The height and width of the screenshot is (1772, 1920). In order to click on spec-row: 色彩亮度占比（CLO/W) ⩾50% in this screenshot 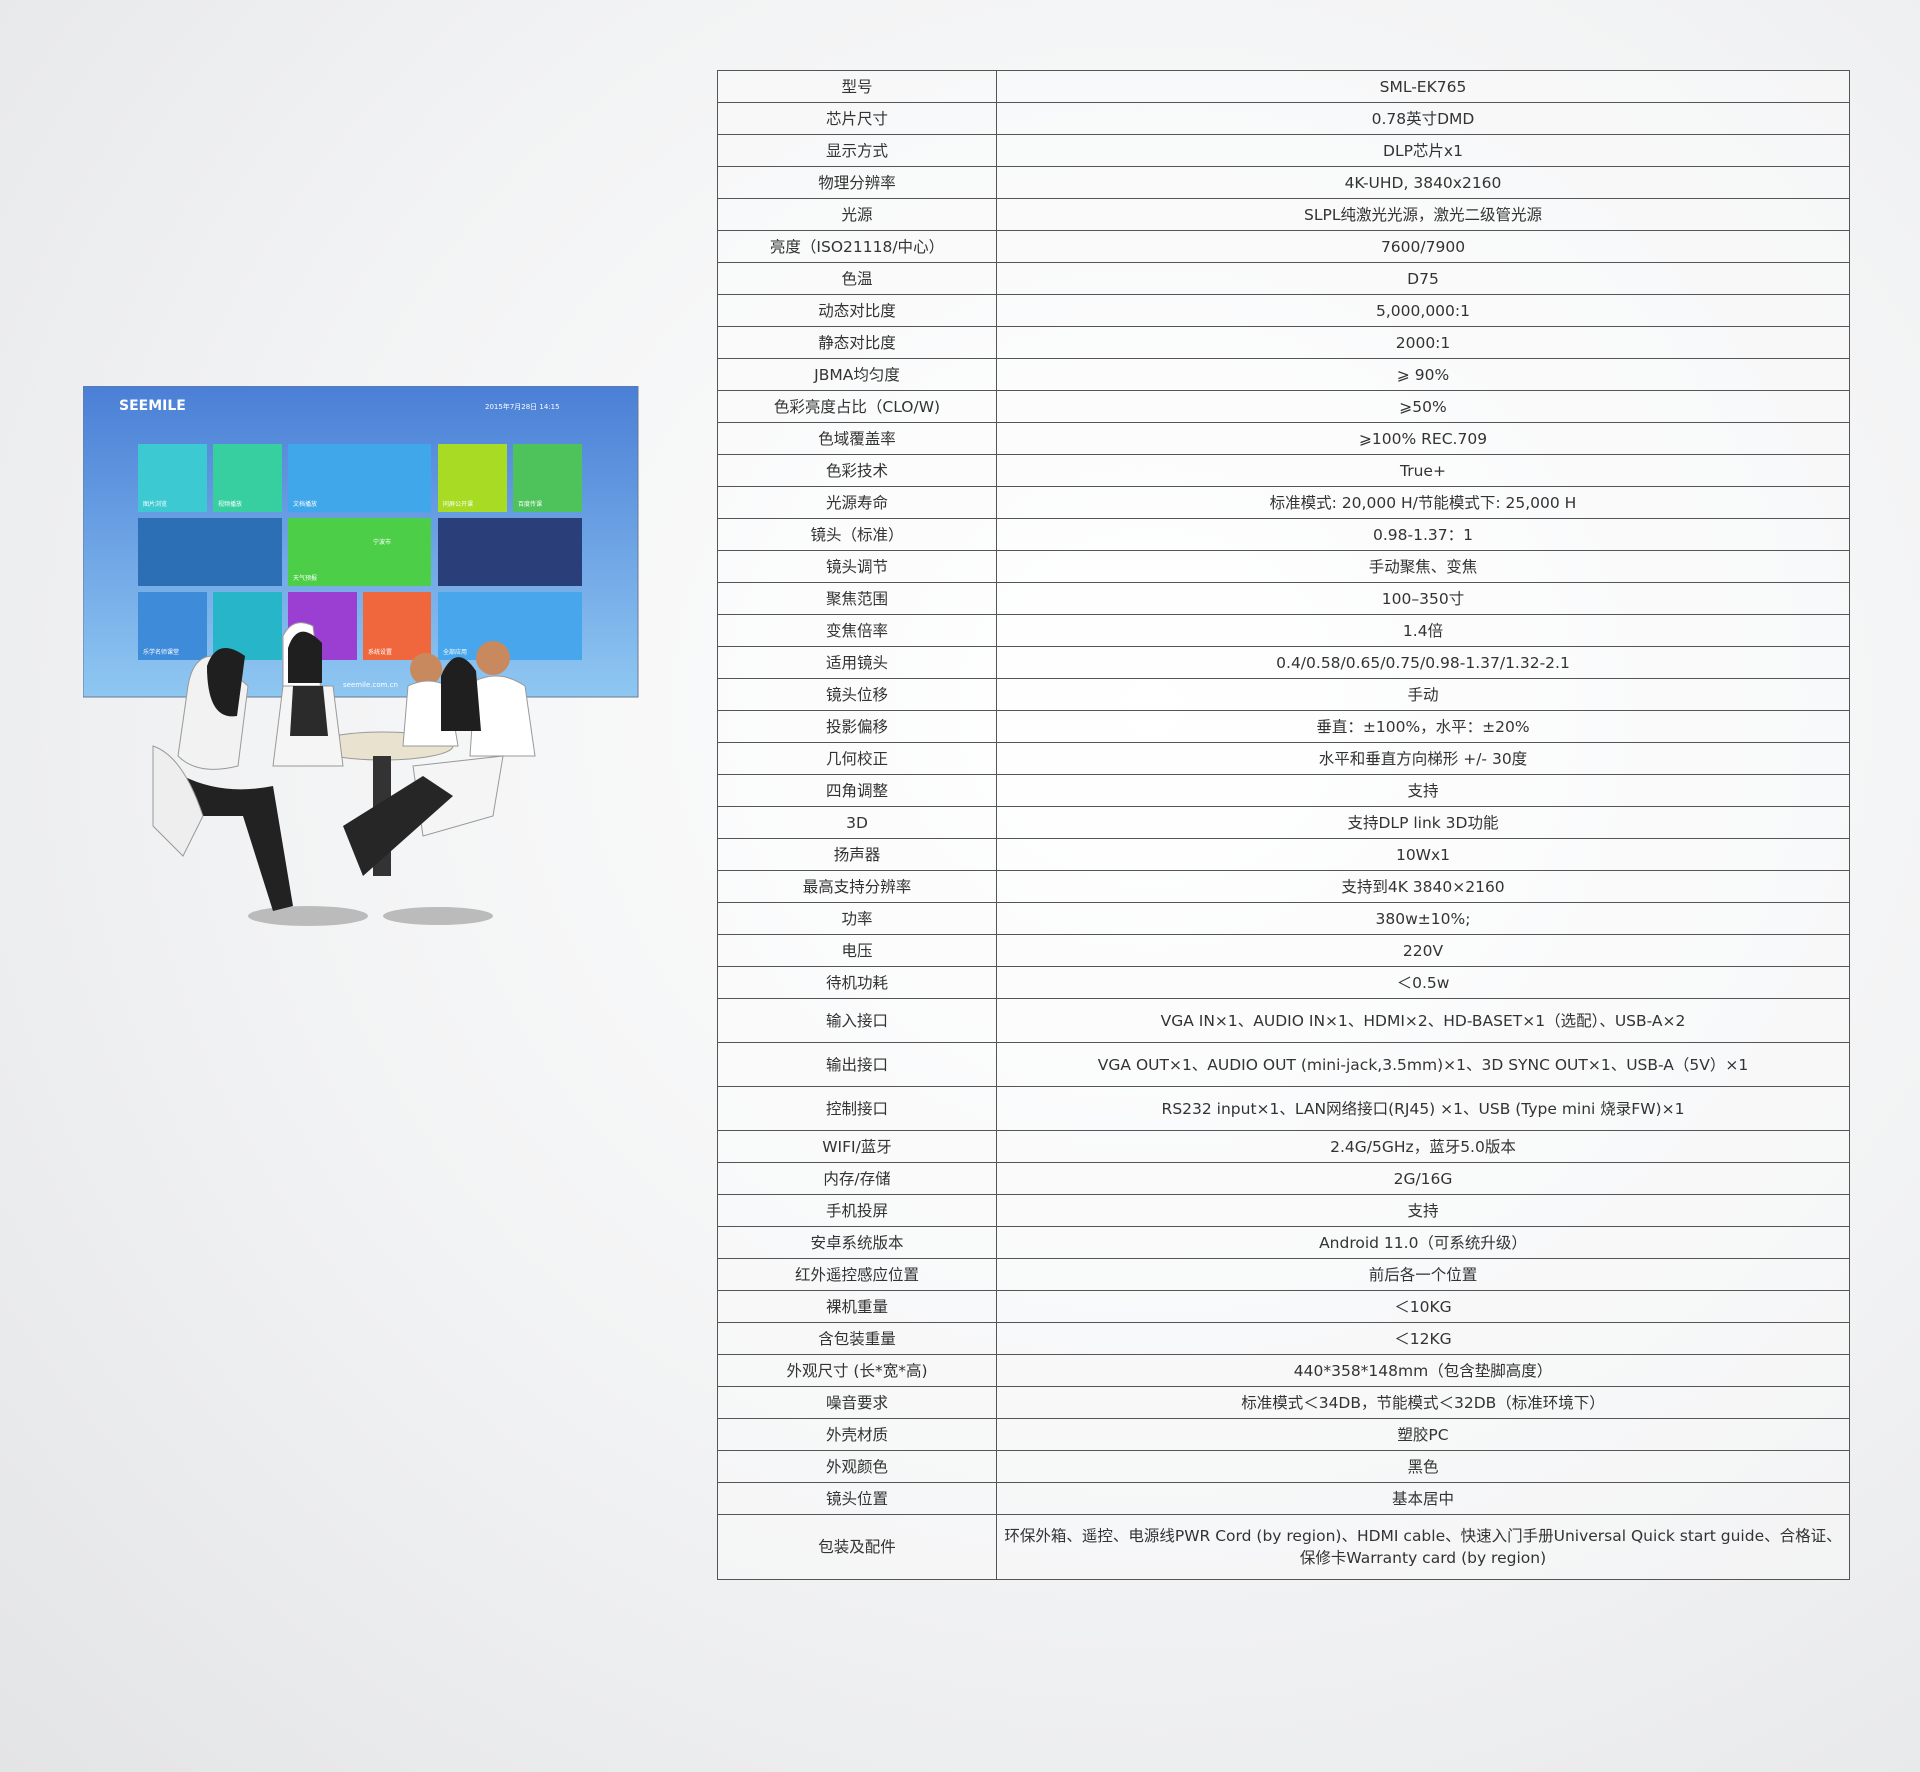, I will do `click(1283, 406)`.